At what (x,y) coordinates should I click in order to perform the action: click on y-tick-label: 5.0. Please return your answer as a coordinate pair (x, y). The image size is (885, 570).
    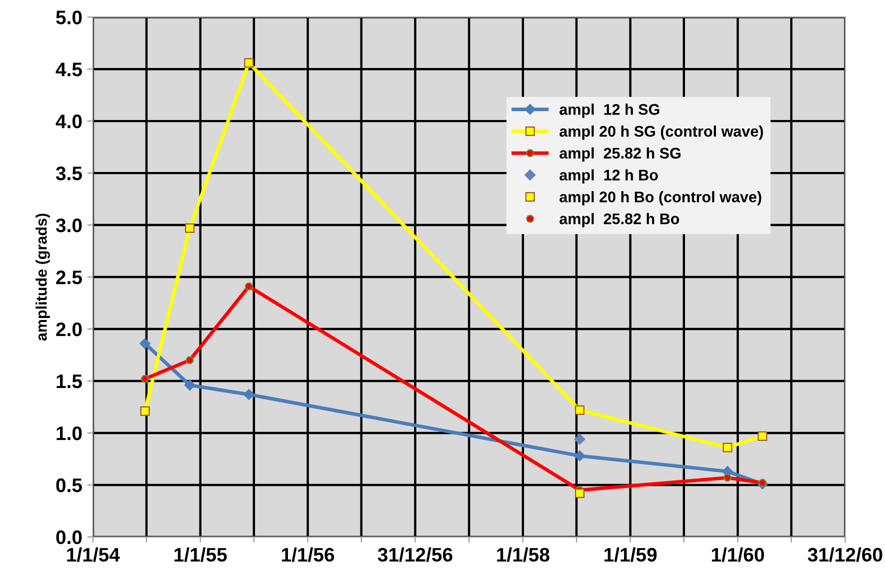
    Looking at the image, I should click on (69, 17).